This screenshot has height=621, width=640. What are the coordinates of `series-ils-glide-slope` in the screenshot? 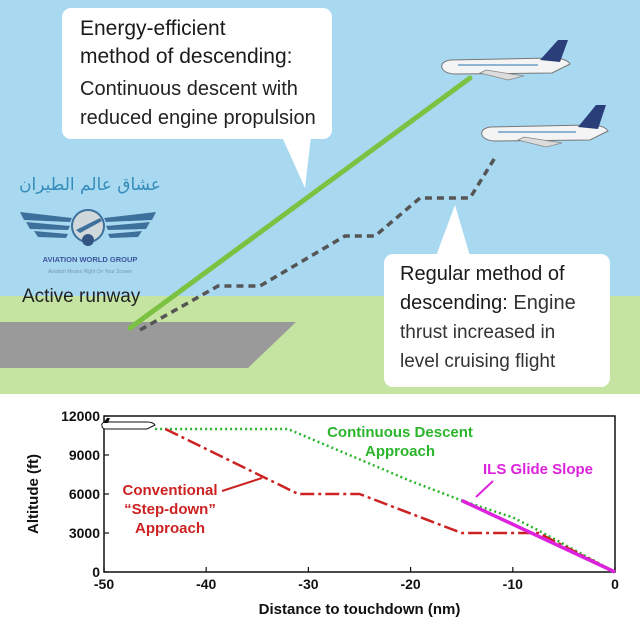 It's located at (538, 536).